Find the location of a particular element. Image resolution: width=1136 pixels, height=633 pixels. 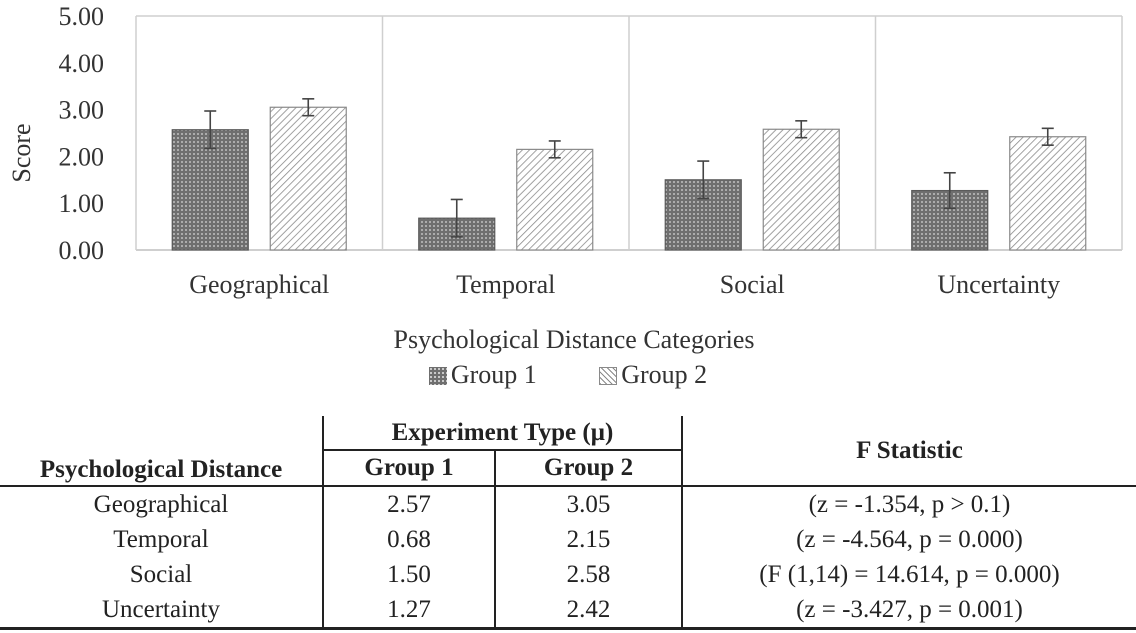

y-tick-label: 1.00 is located at coordinates (82, 203).